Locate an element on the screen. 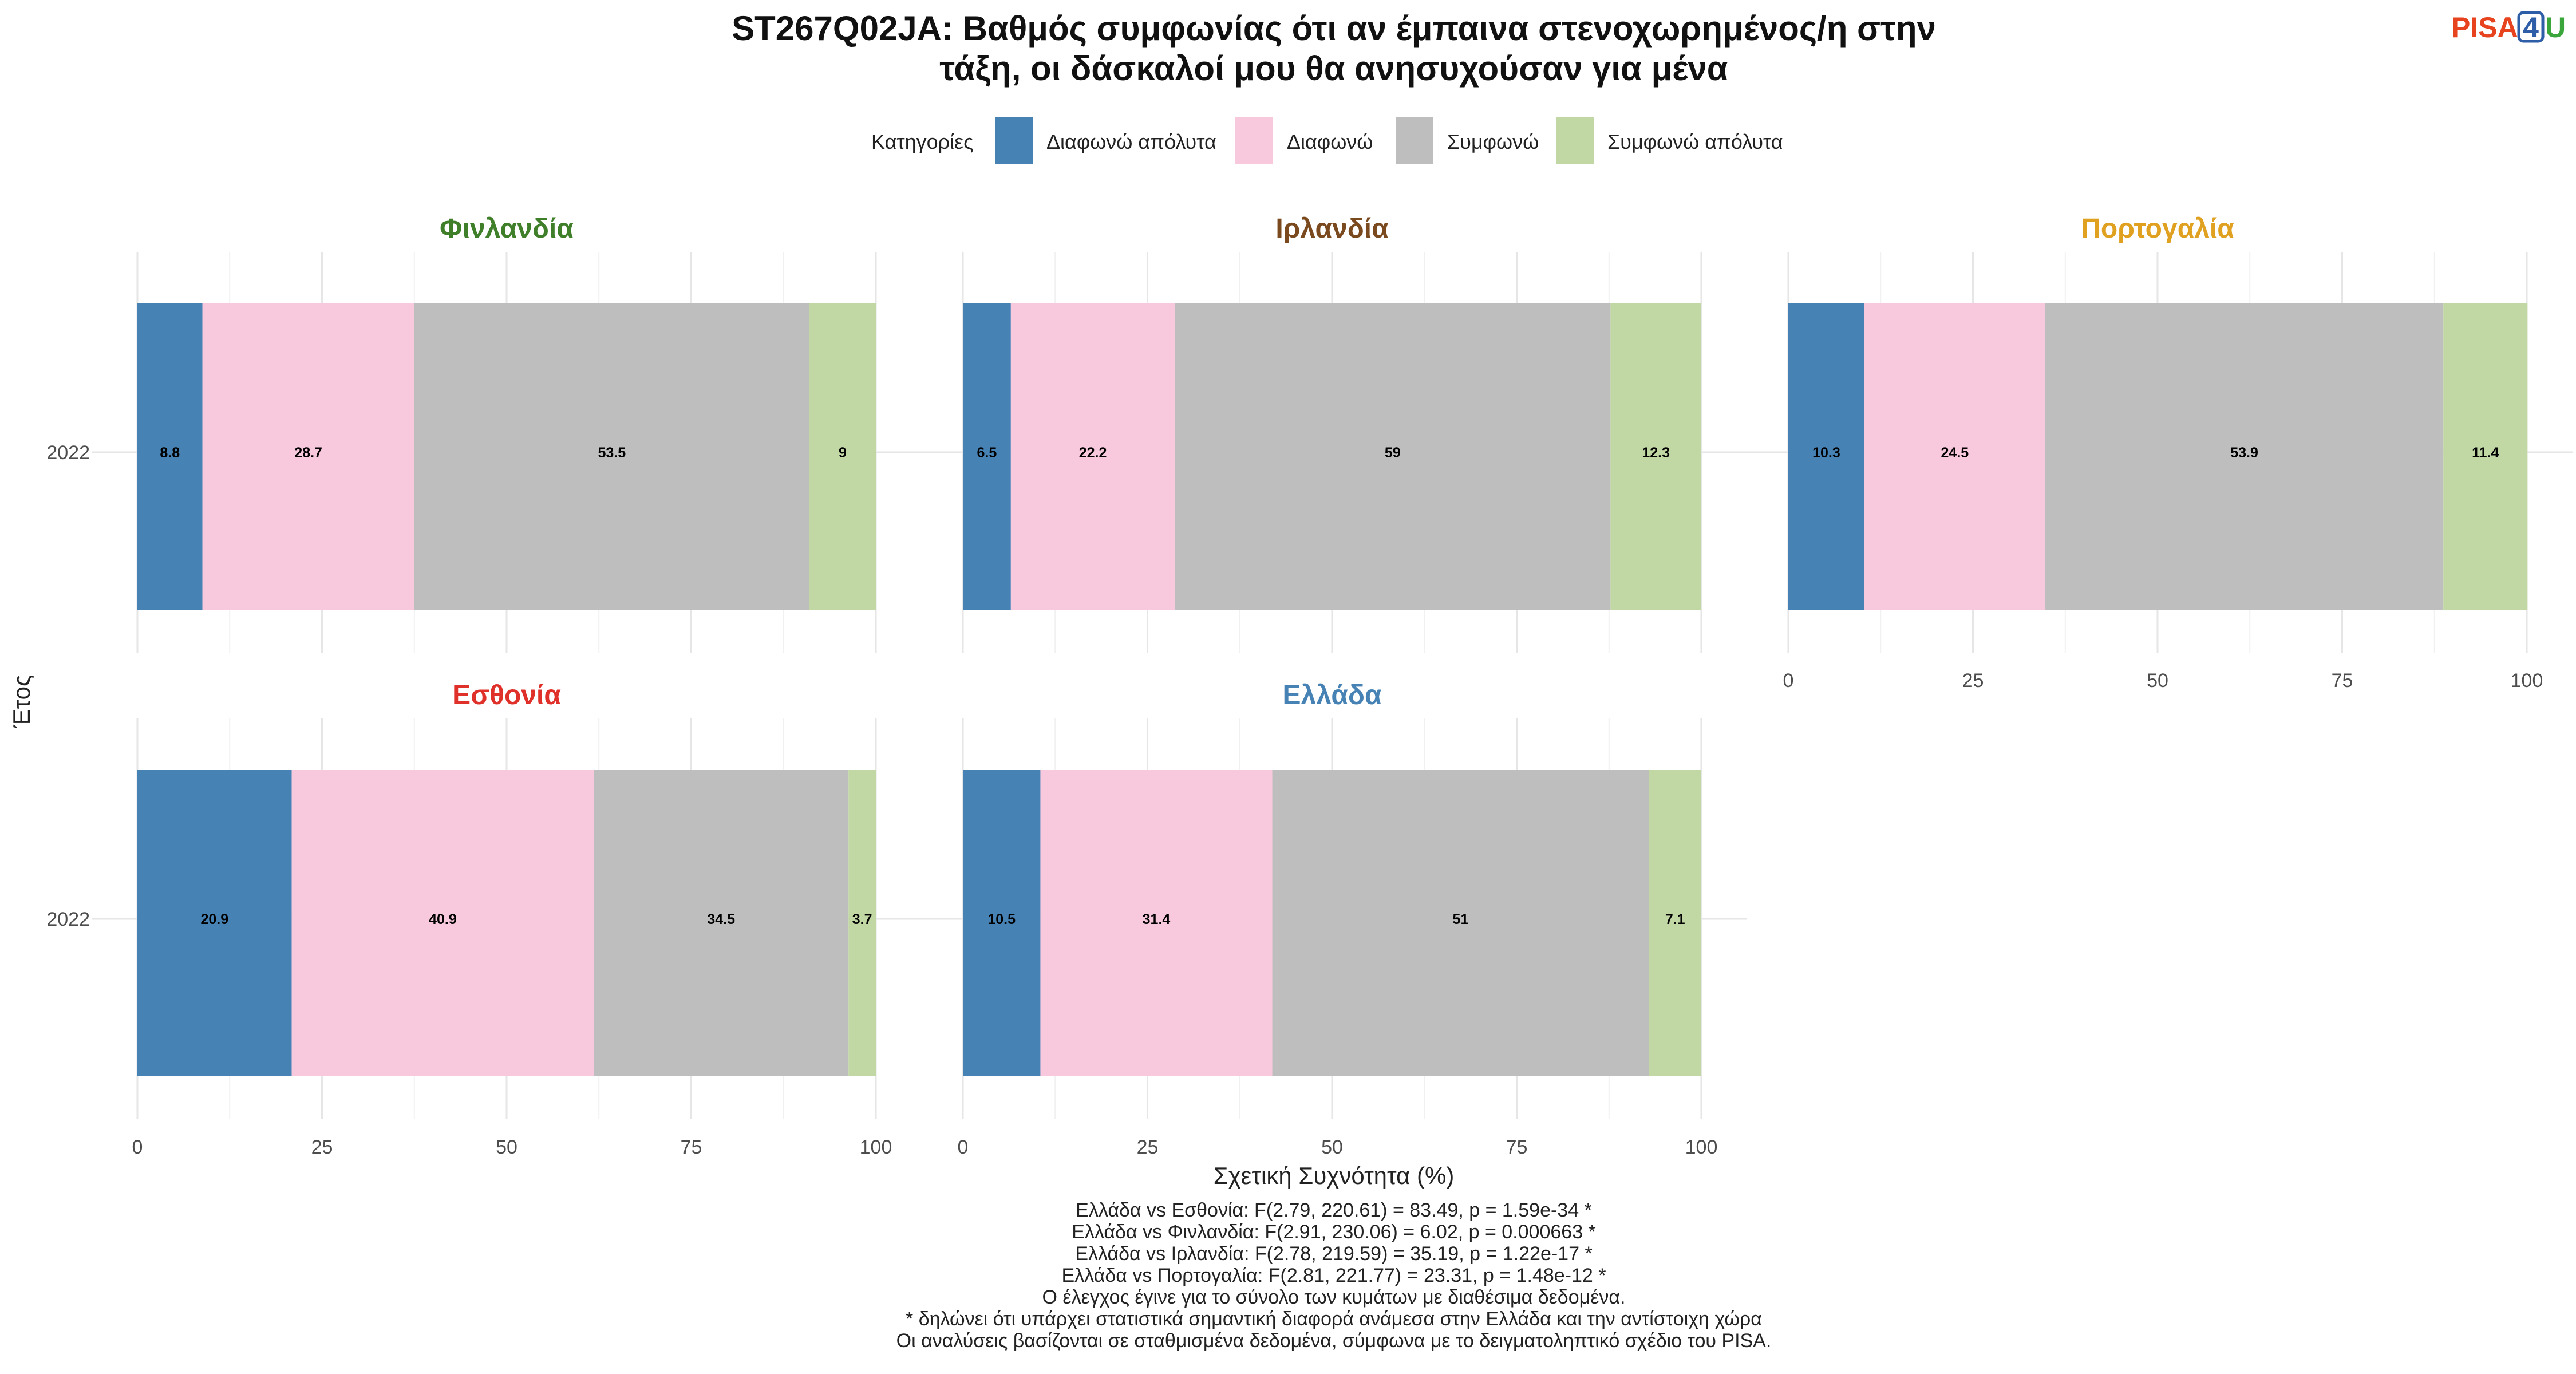 The height and width of the screenshot is (1374, 2576). legend-label: Συμφωνώ απόλυτα is located at coordinates (1695, 141).